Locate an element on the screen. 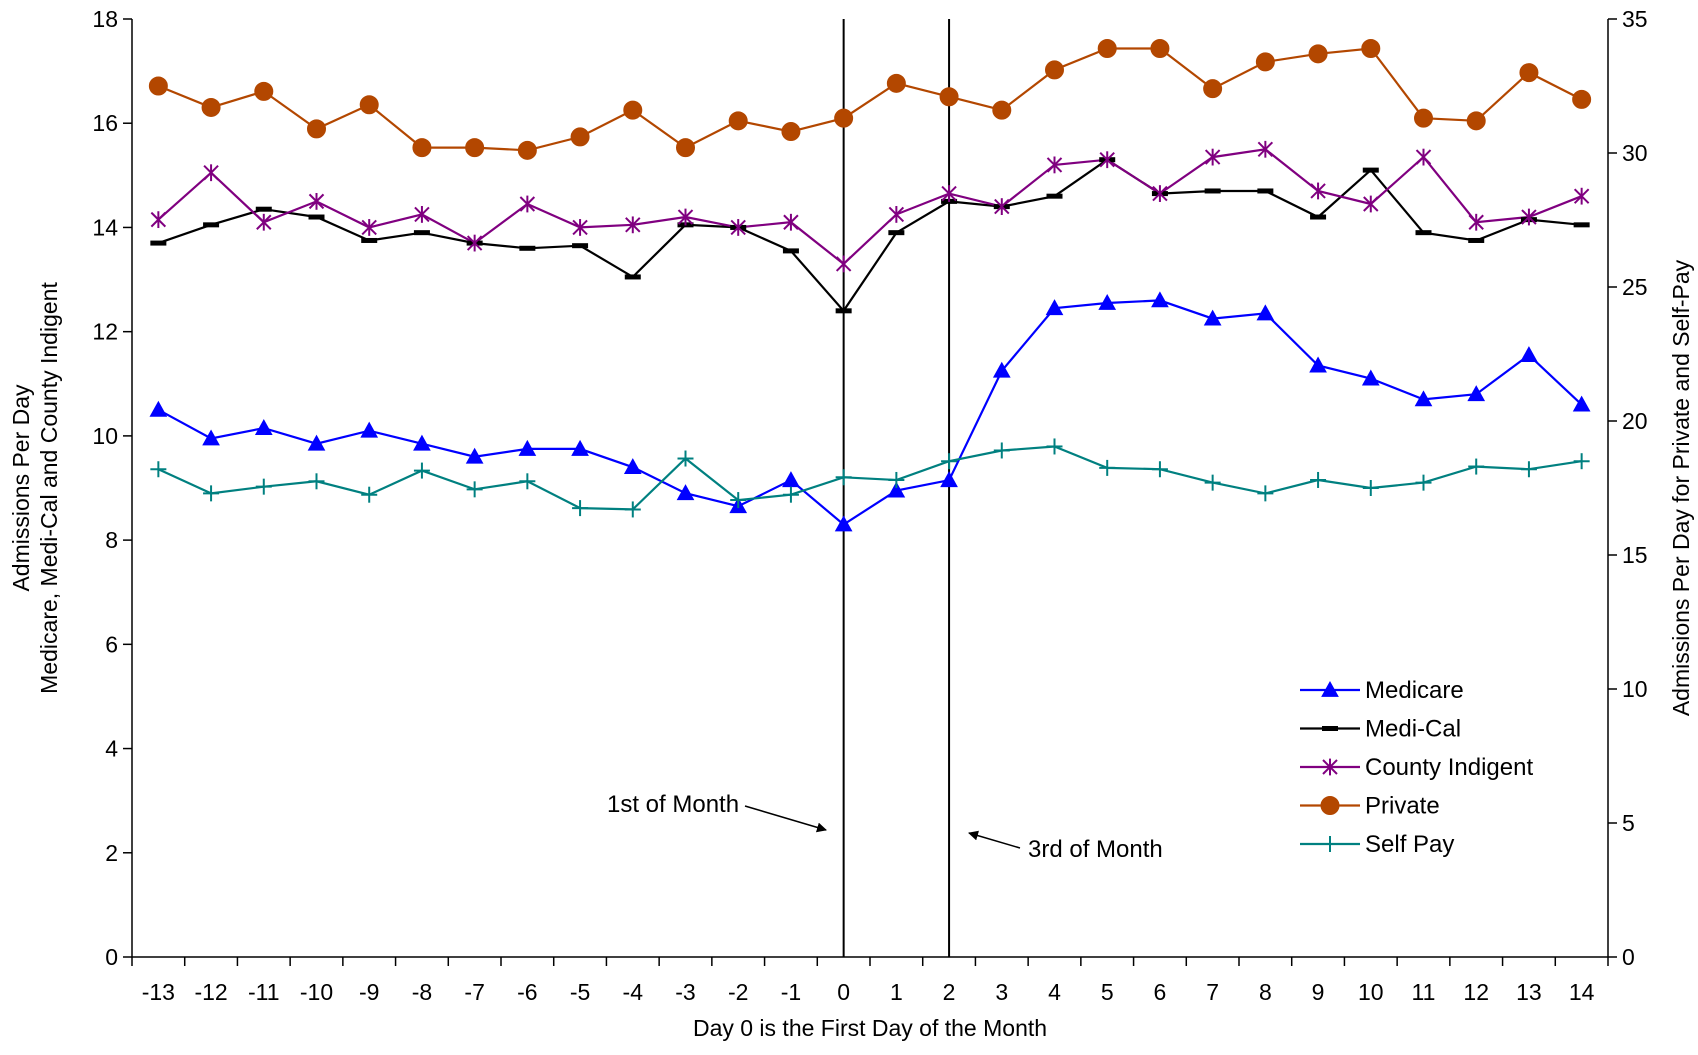  legend-label-private: Private is located at coordinates (1402, 806).